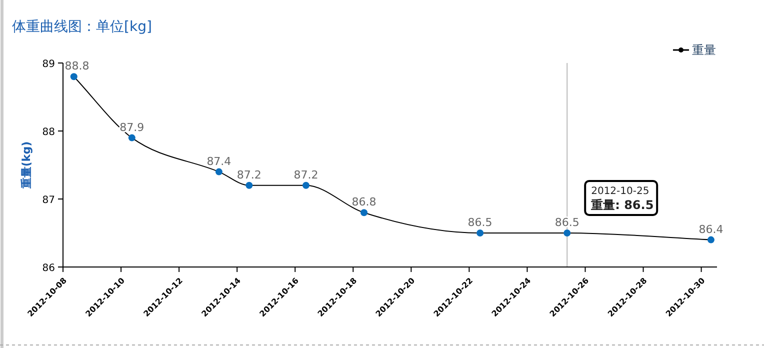 Image resolution: width=764 pixels, height=348 pixels. Describe the element at coordinates (48, 132) in the screenshot. I see `y-tick-label: 88` at that location.